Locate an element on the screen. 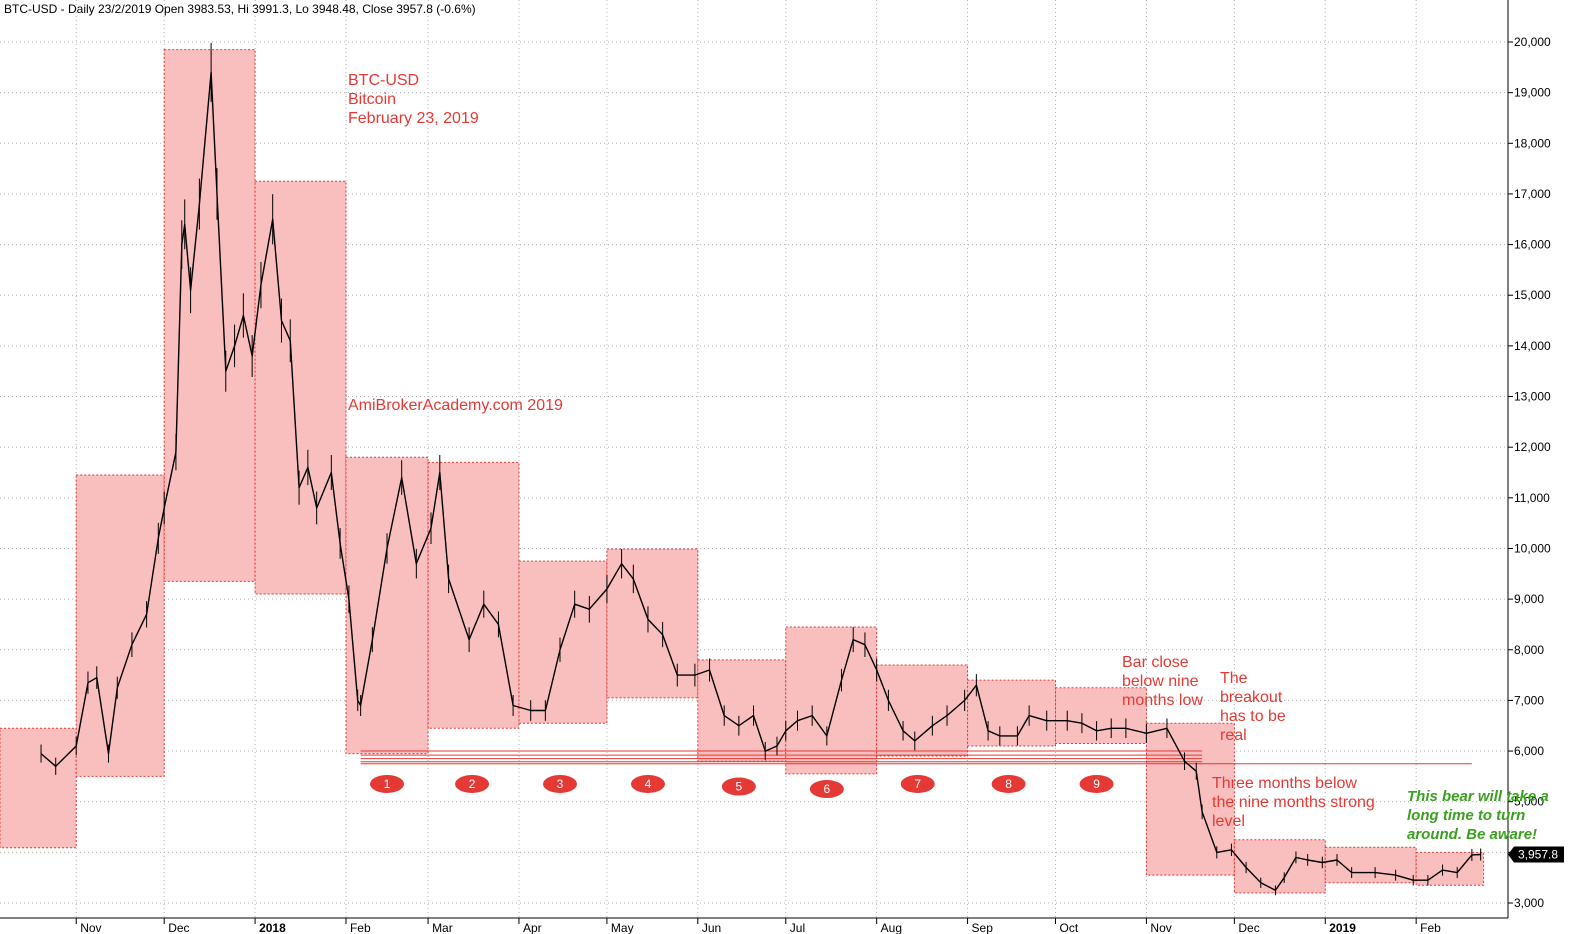  three-months-line-3: level is located at coordinates (1228, 821).